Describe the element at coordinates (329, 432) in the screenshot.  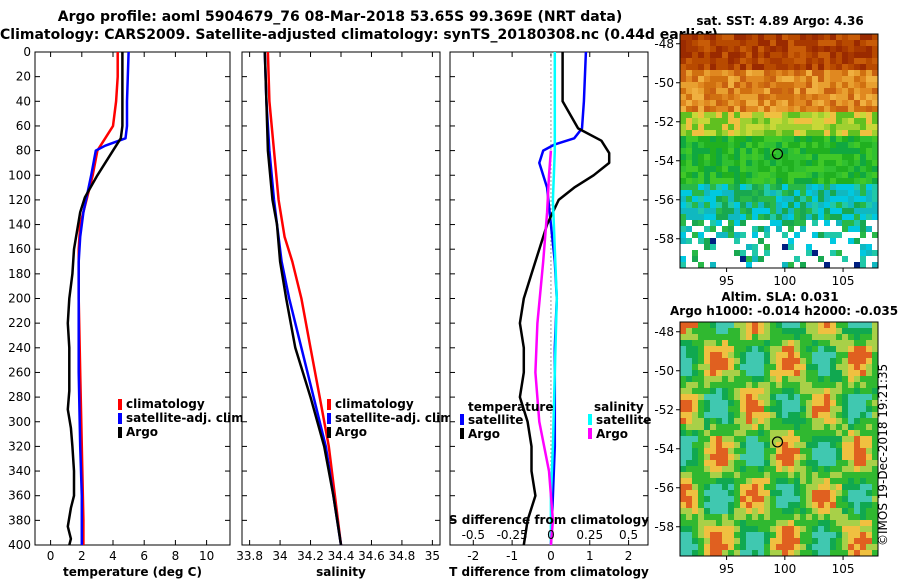
I see `salinity-legend-swatch` at that location.